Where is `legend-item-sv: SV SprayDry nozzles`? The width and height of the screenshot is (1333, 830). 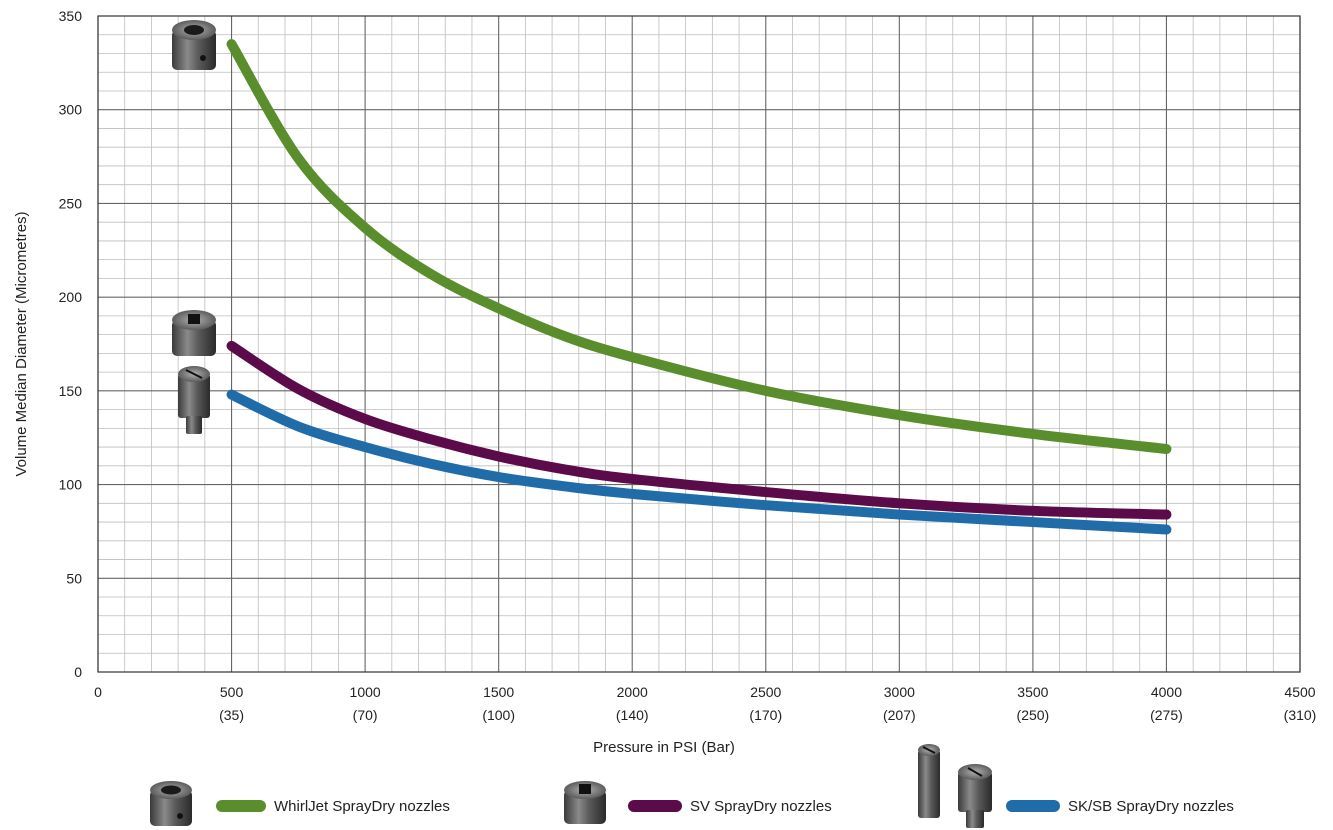 legend-item-sv: SV SprayDry nozzles is located at coordinates (698, 802).